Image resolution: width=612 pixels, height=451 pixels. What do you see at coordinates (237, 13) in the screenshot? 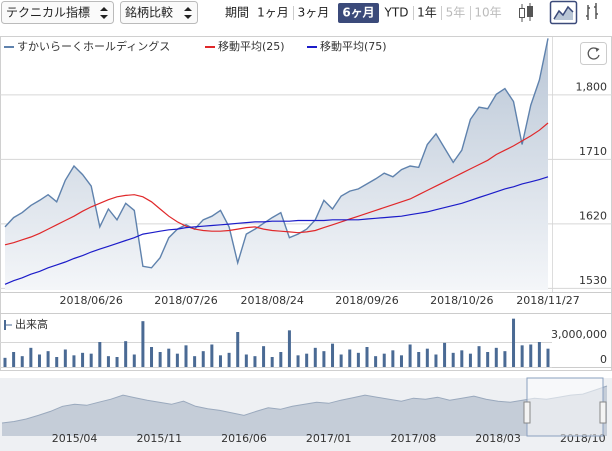
I see `period-label: 期間` at bounding box center [237, 13].